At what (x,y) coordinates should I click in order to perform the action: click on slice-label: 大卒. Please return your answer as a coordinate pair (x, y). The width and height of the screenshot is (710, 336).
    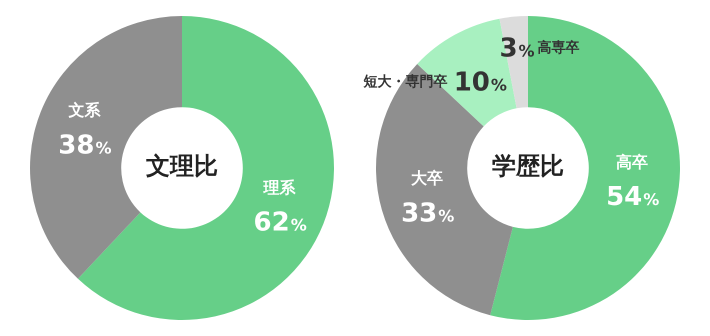
    Looking at the image, I should click on (427, 178).